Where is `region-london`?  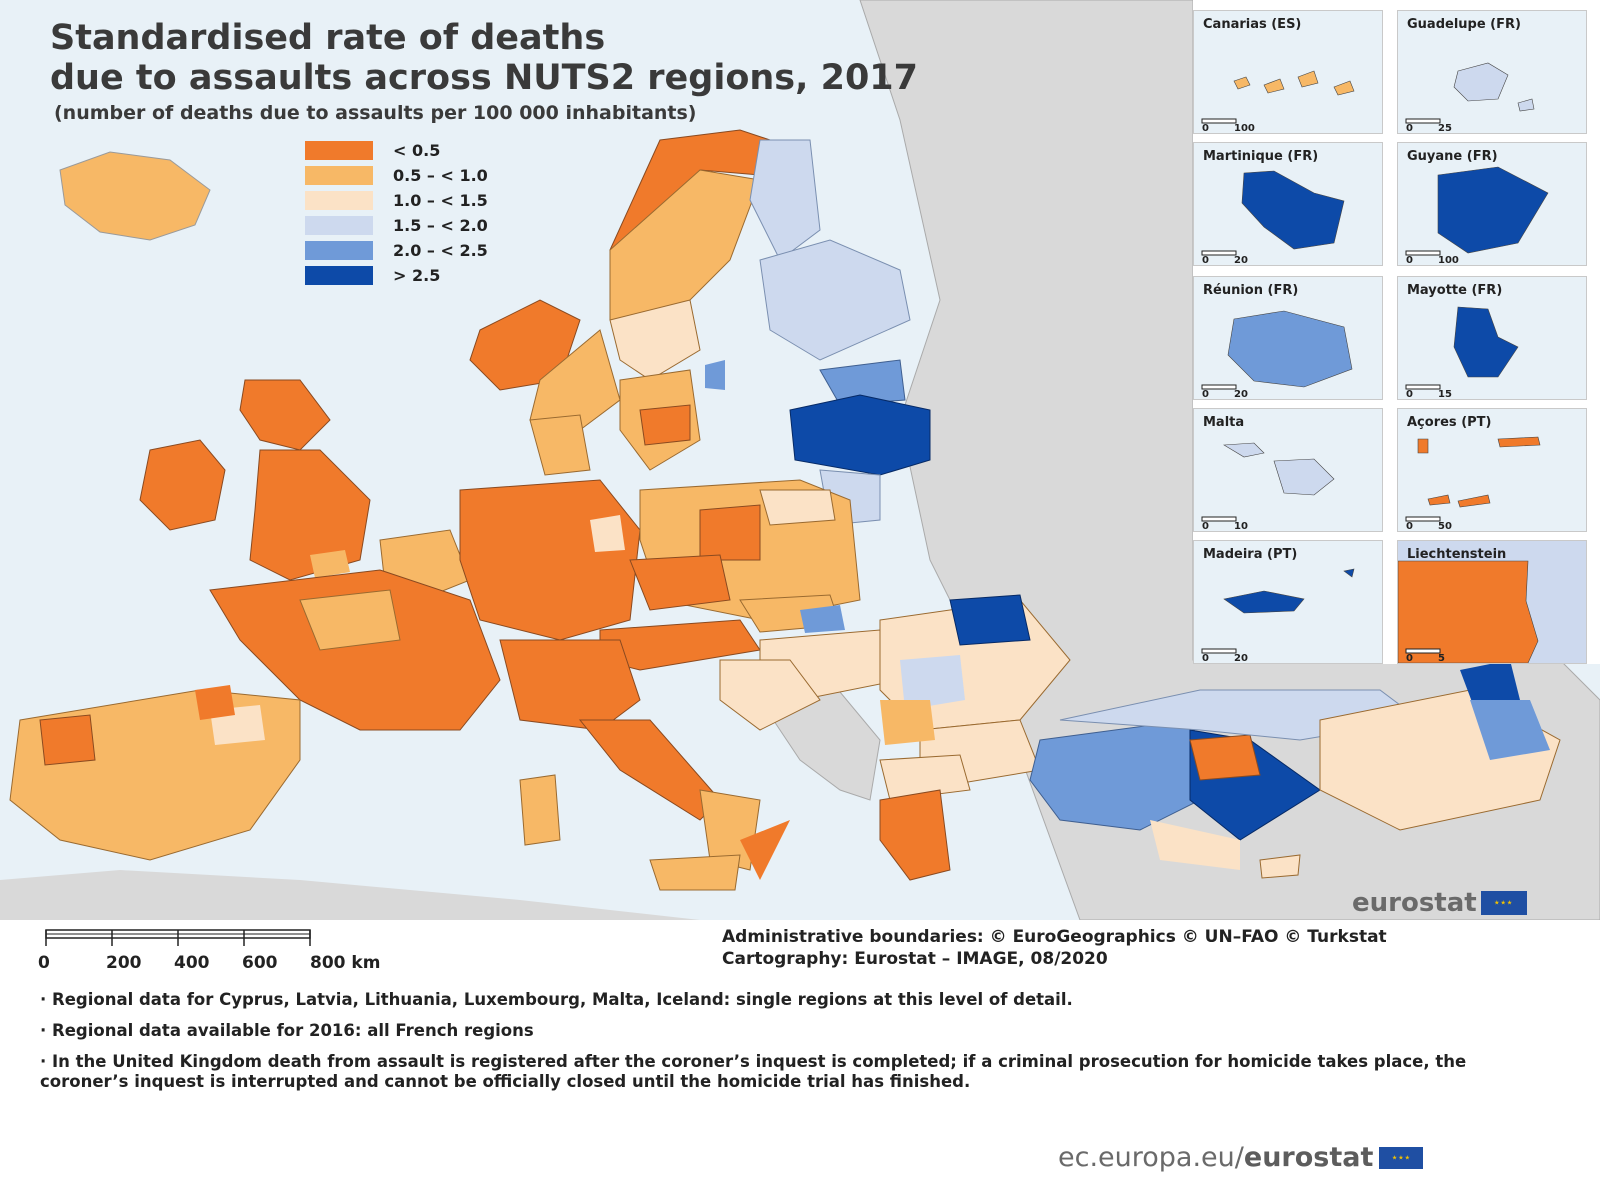
region-london is located at coordinates (330, 564).